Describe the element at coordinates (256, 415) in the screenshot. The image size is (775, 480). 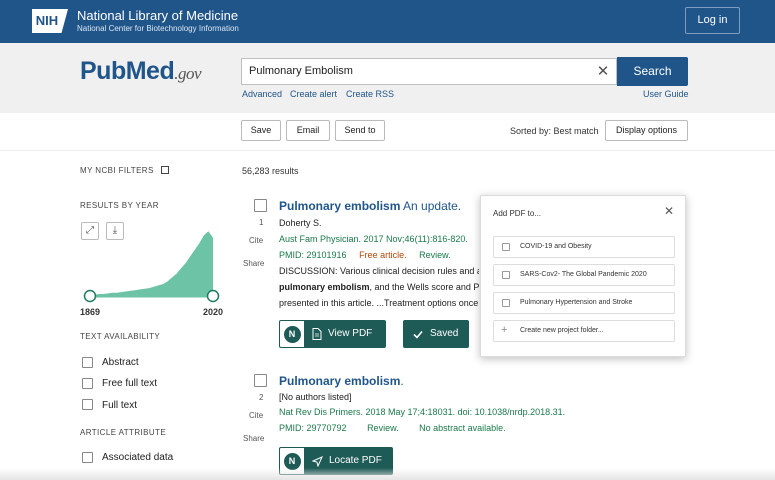
I see `result-2-cite-button: Cite` at that location.